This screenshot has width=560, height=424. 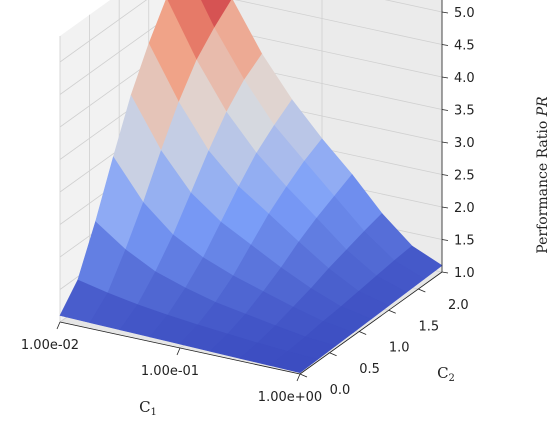 I want to click on surface-patch, so click(x=294, y=362).